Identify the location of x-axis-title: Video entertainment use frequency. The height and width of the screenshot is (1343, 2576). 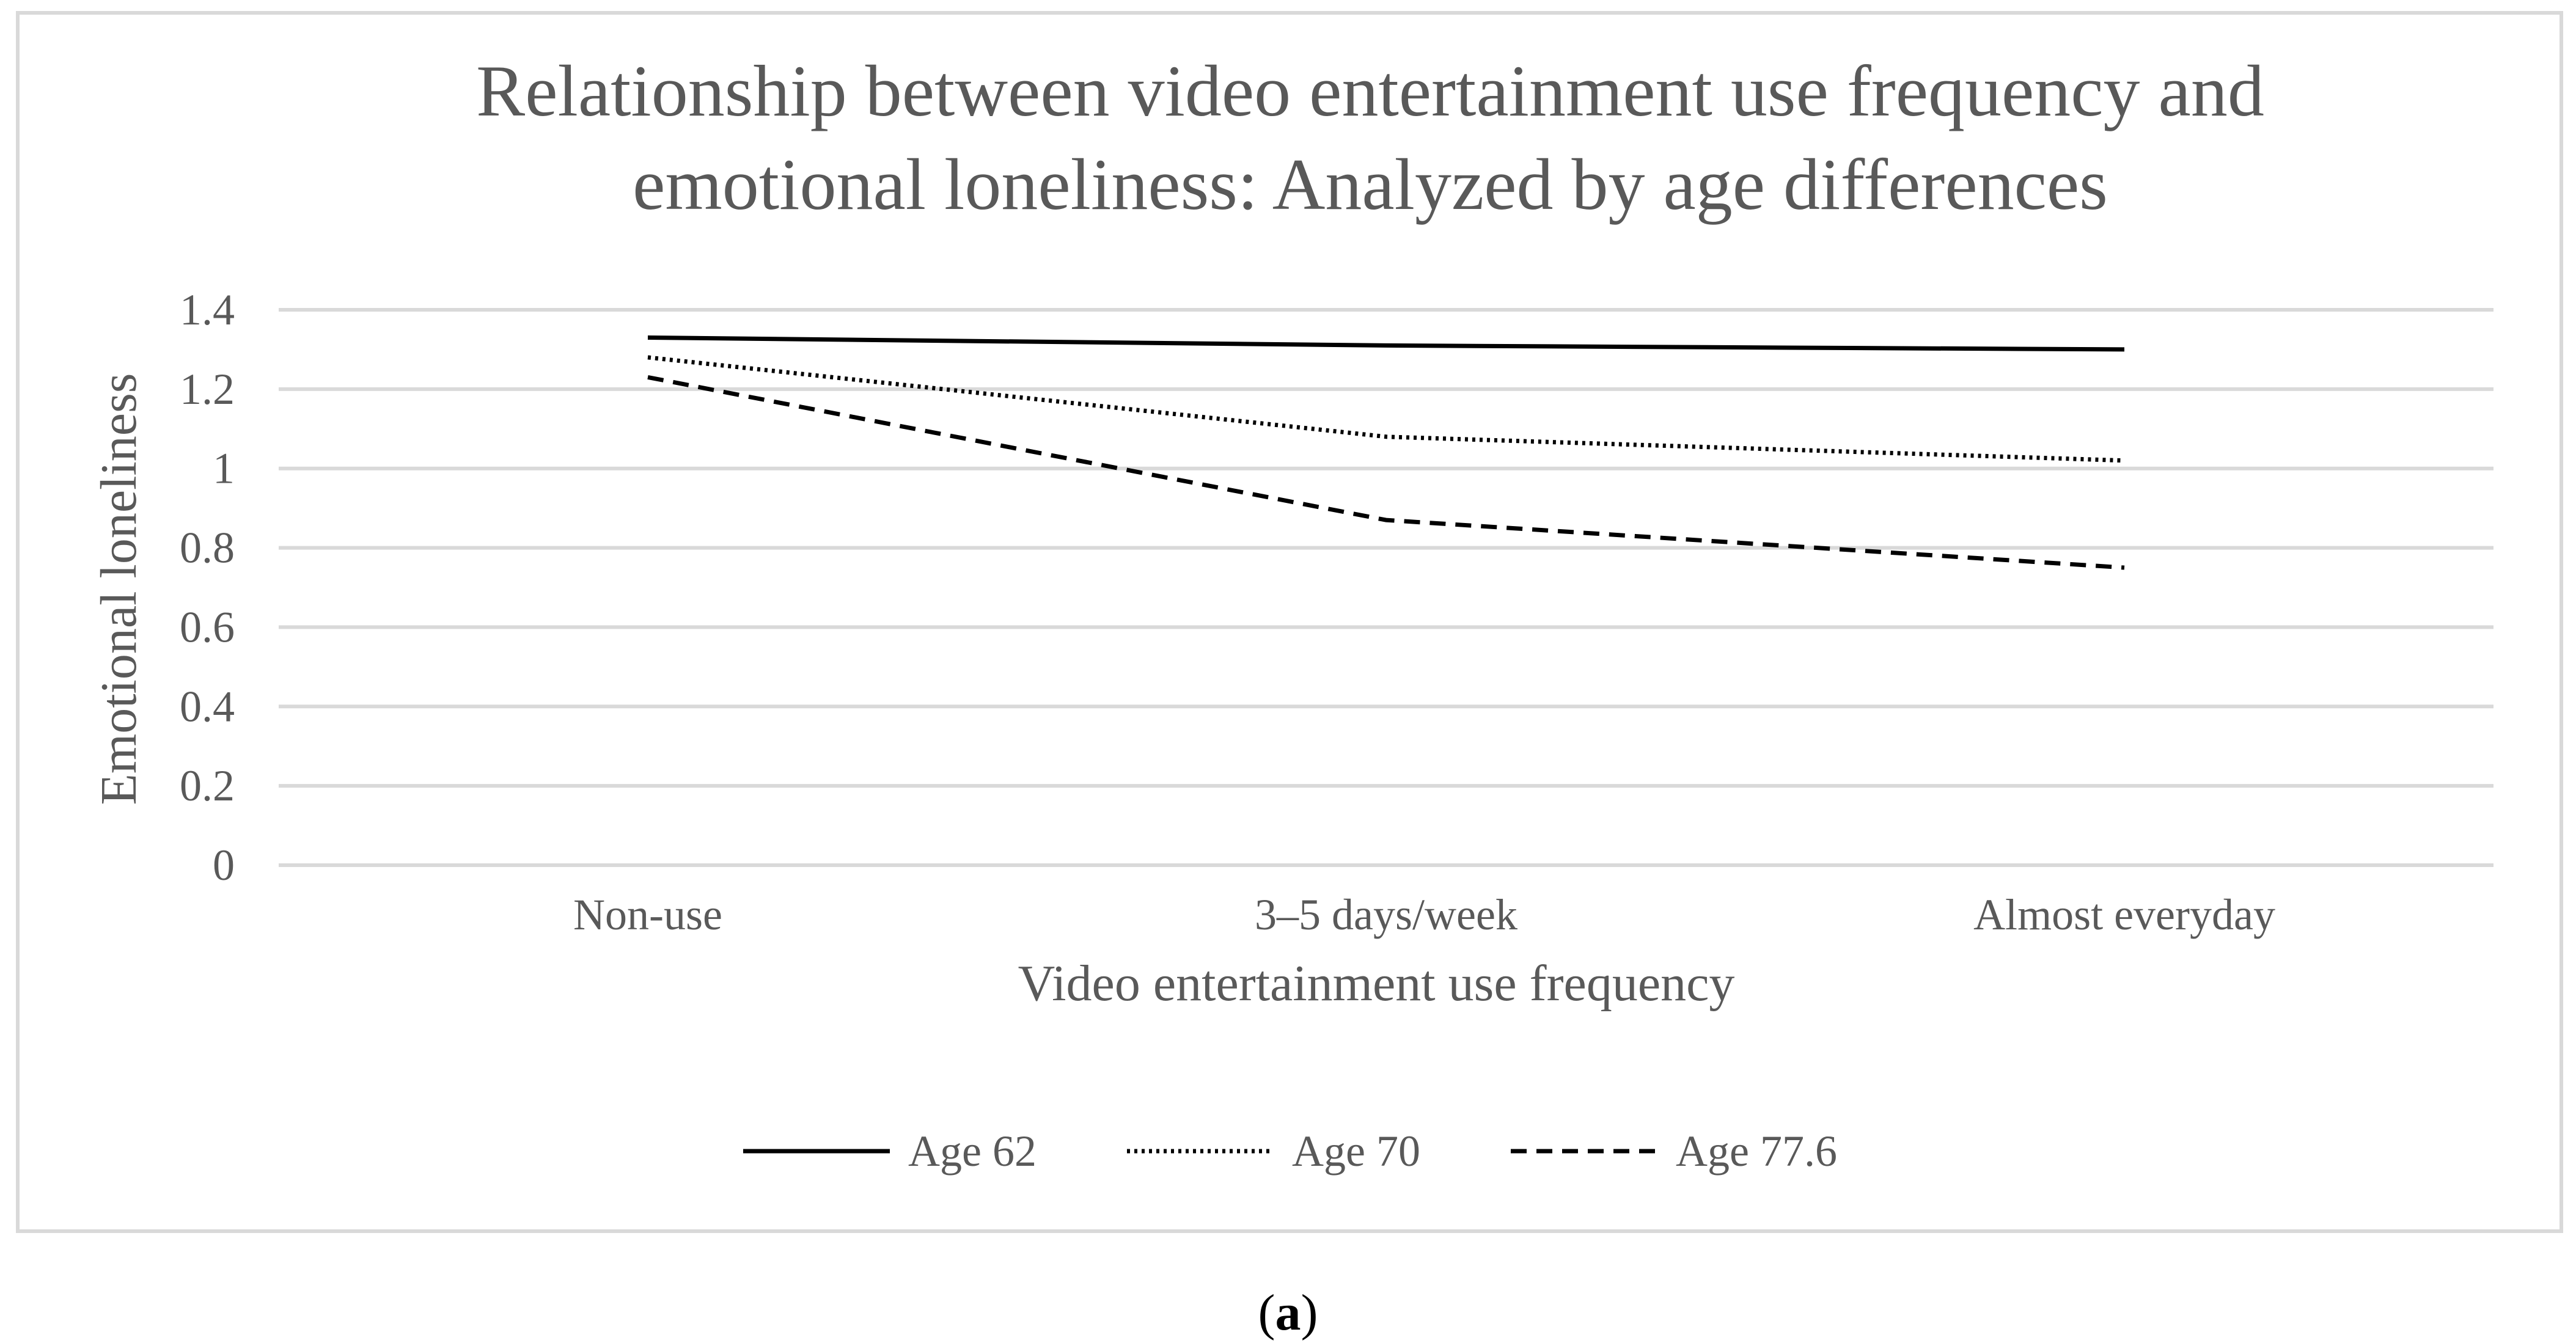
(1376, 984).